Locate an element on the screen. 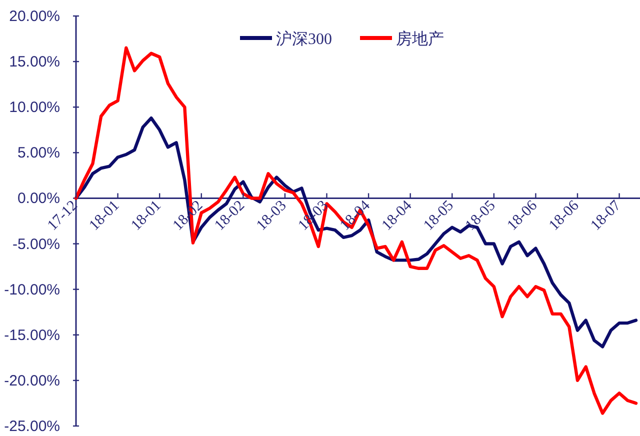 The image size is (640, 436). legend-label: 沪深300 is located at coordinates (304, 39).